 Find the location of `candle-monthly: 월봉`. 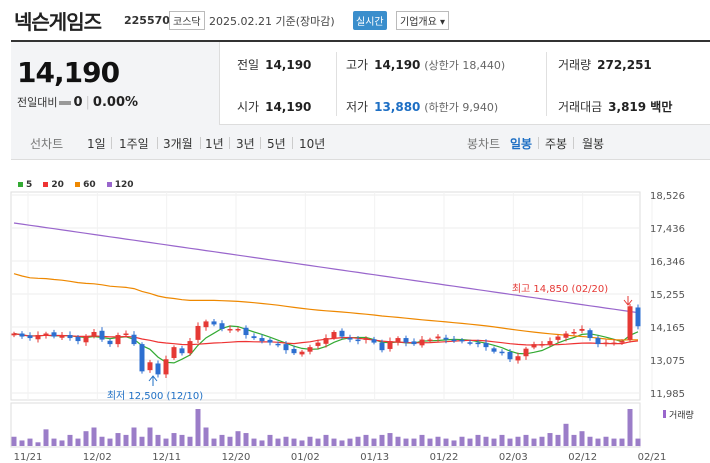

candle-monthly: 월봉 is located at coordinates (593, 144).